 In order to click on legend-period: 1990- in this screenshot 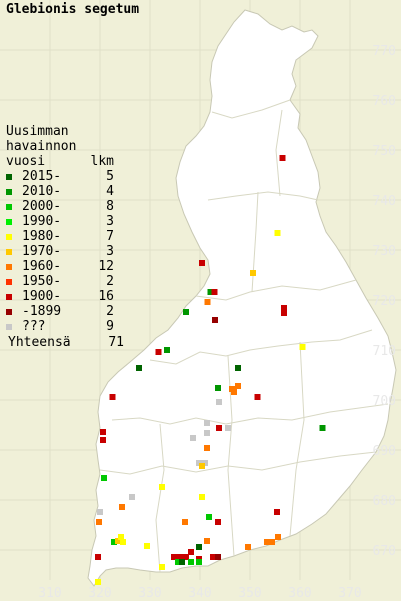, I will do `click(42, 221)`.